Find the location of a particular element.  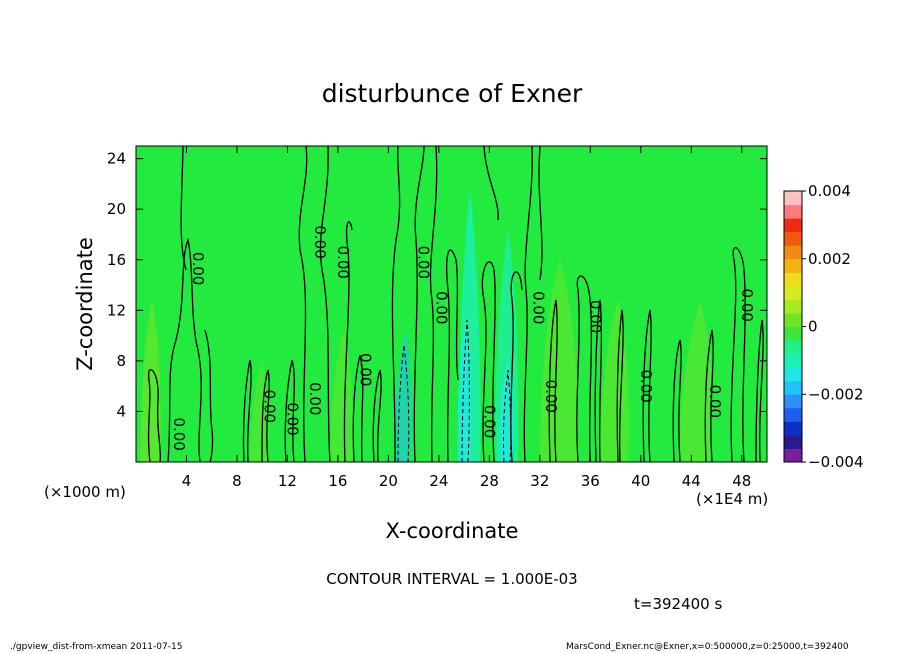

x-scale-label: (×1E4 m) is located at coordinates (732, 499).